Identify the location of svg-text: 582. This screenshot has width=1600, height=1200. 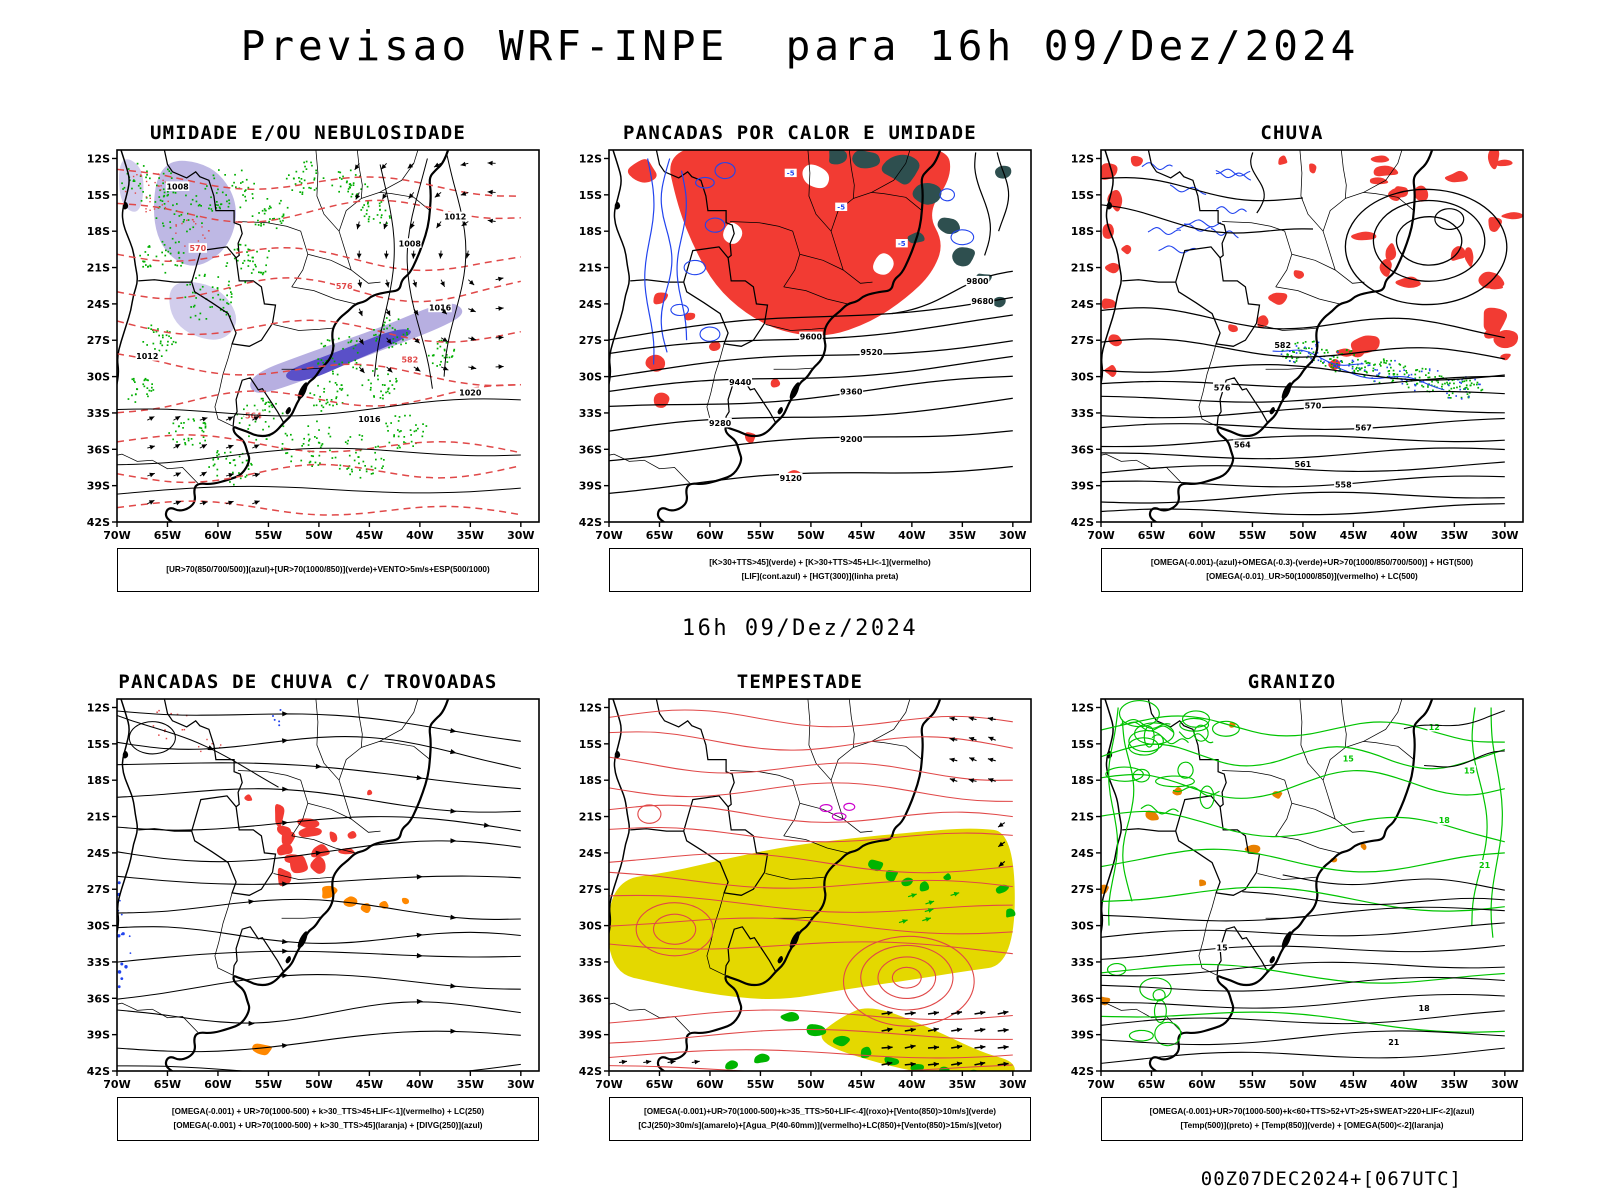
(1282, 345).